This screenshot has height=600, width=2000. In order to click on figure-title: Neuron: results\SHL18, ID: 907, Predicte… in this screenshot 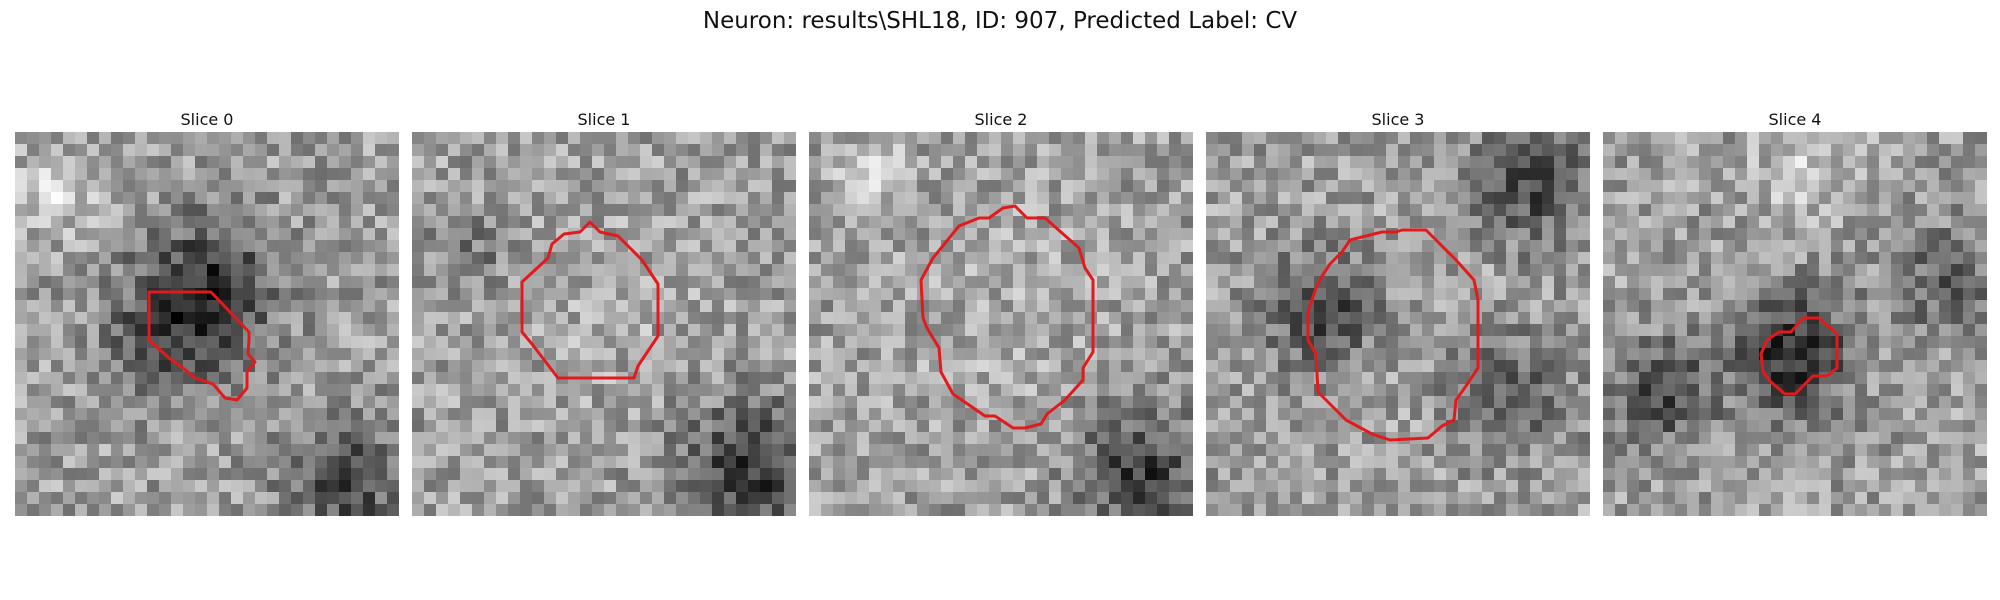, I will do `click(1000, 21)`.